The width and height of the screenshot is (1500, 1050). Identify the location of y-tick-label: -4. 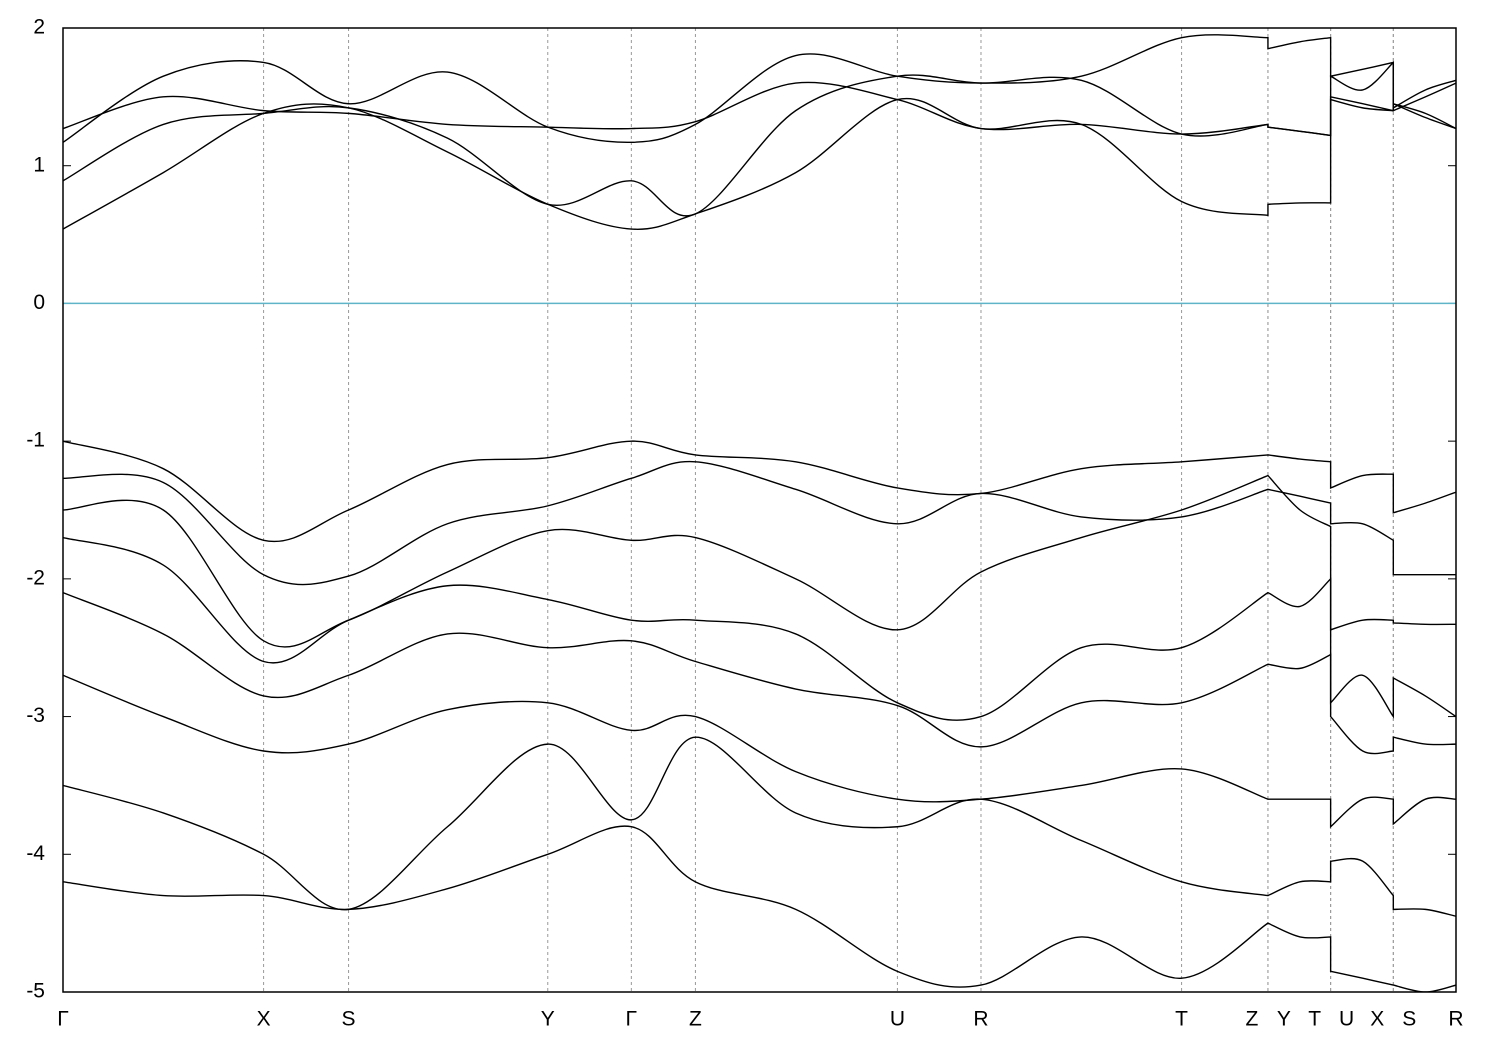
(35, 853).